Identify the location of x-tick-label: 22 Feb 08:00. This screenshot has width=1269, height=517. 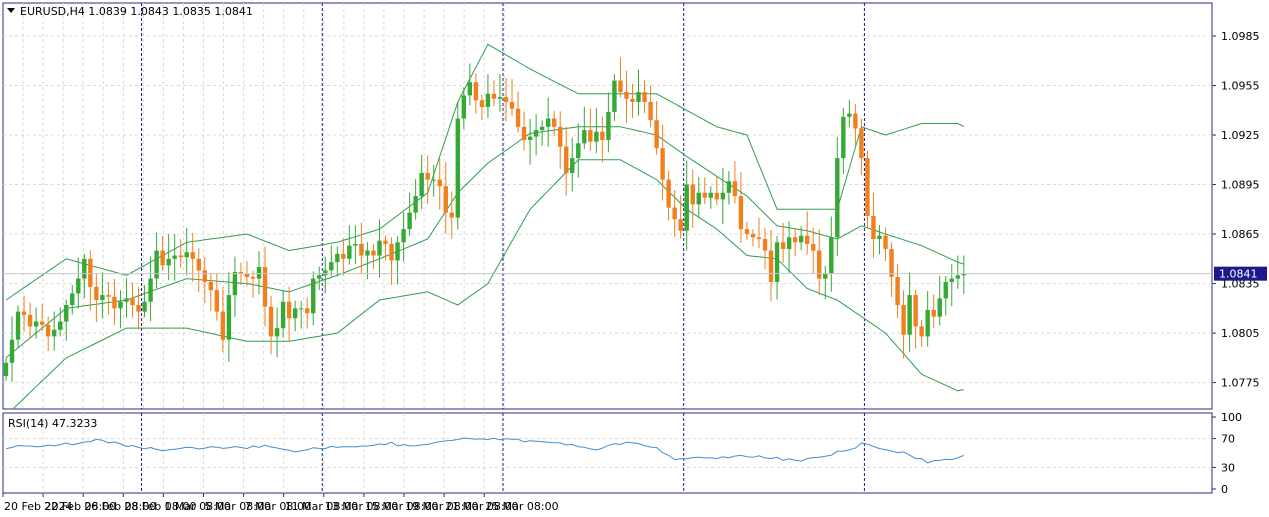
(80, 506).